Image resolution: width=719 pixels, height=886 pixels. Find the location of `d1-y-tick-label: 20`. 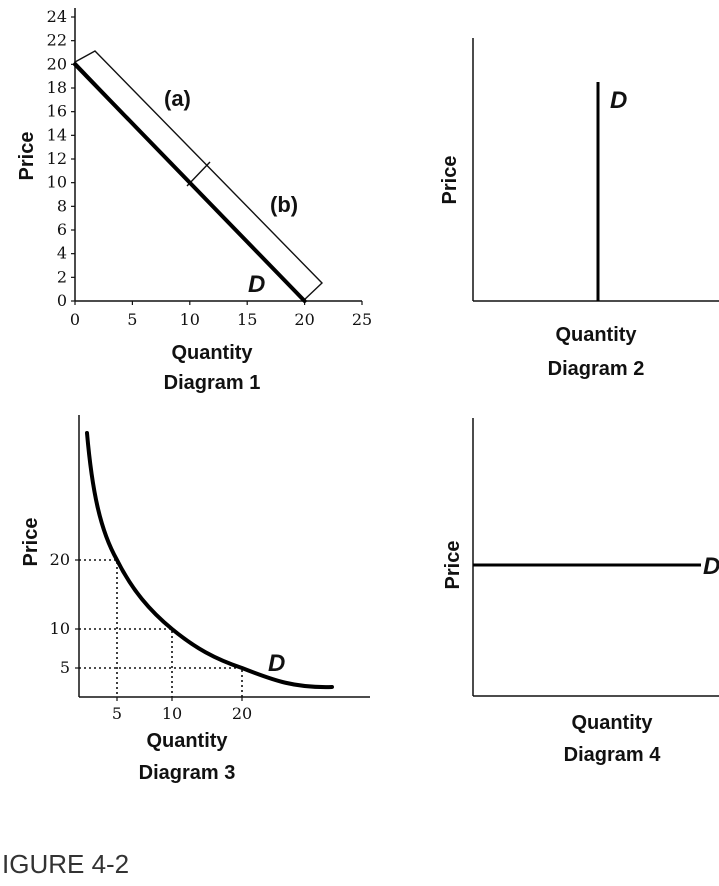

d1-y-tick-label: 20 is located at coordinates (57, 63).